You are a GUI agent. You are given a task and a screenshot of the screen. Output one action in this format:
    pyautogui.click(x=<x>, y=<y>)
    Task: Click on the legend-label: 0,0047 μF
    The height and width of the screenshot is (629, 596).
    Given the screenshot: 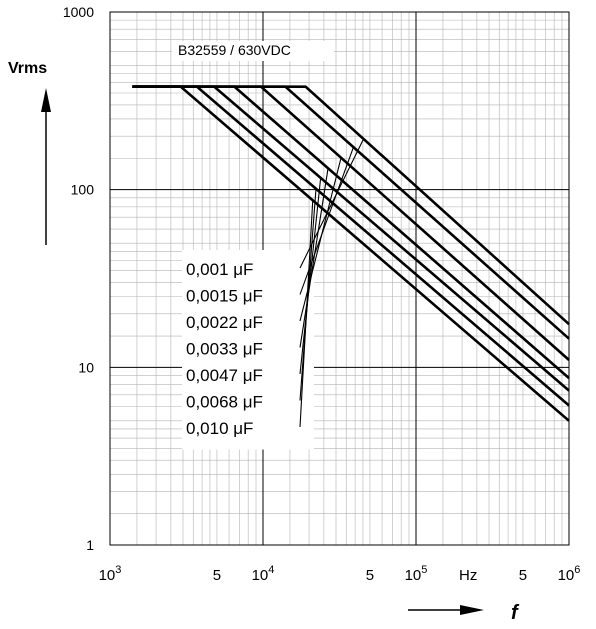 What is the action you would take?
    pyautogui.click(x=224, y=375)
    